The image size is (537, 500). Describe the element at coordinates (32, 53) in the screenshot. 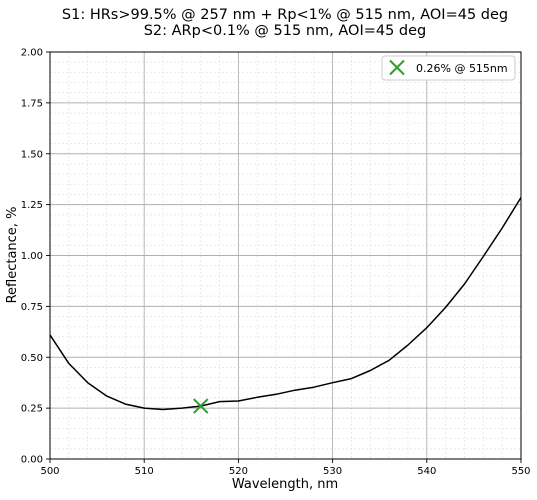

I see `y-tick-label: 2.00` at that location.